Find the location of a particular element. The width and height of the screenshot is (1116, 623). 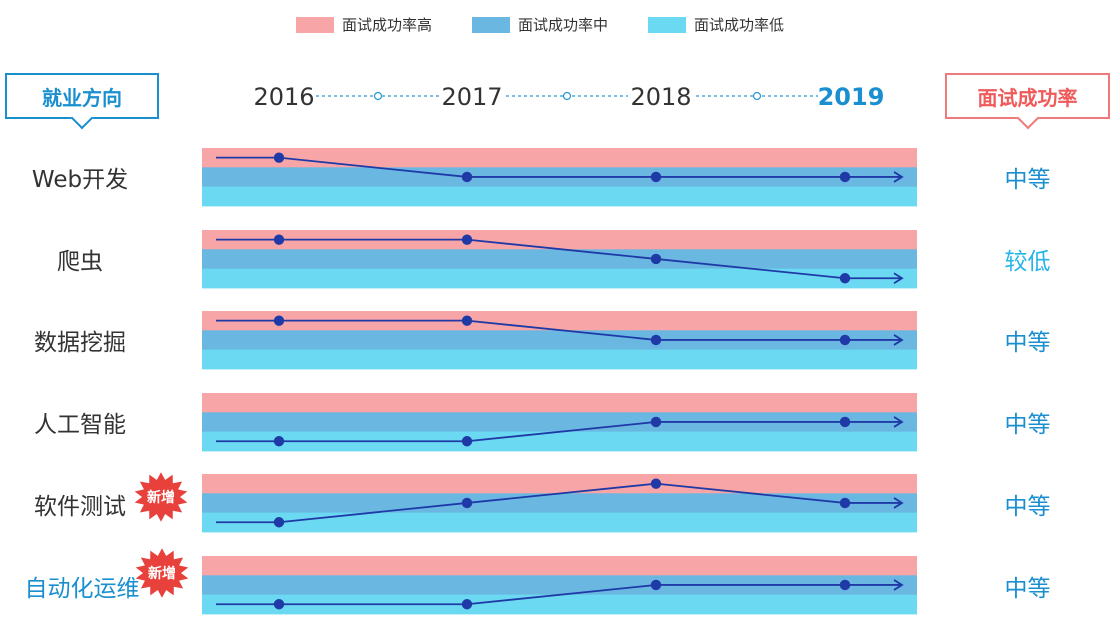

rate-header-title: 面试成功率 is located at coordinates (1027, 98).